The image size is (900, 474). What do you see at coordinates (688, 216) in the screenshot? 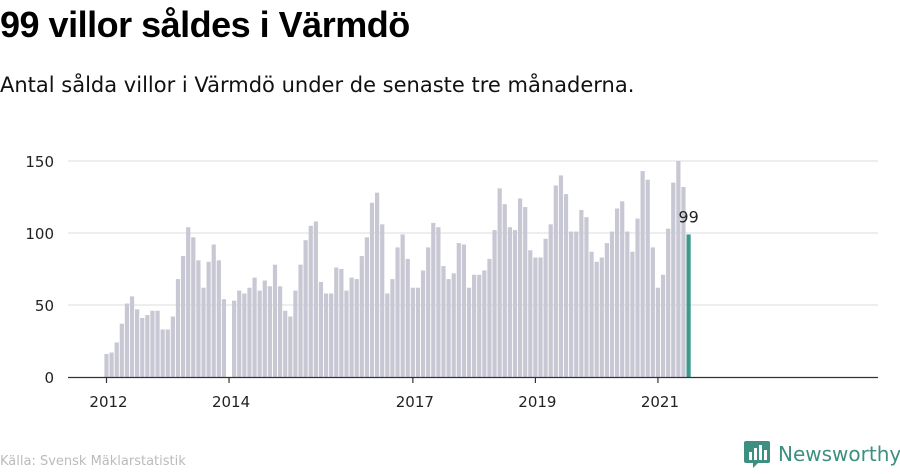
I see `highlight-value-label: 99` at bounding box center [688, 216].